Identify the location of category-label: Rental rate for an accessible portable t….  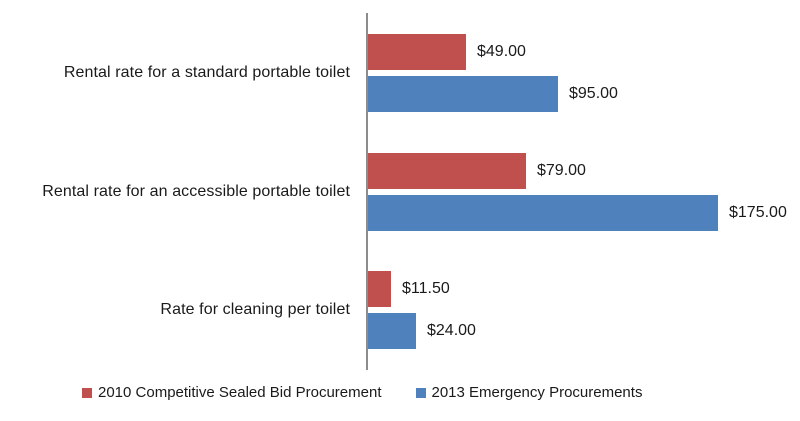
(196, 191).